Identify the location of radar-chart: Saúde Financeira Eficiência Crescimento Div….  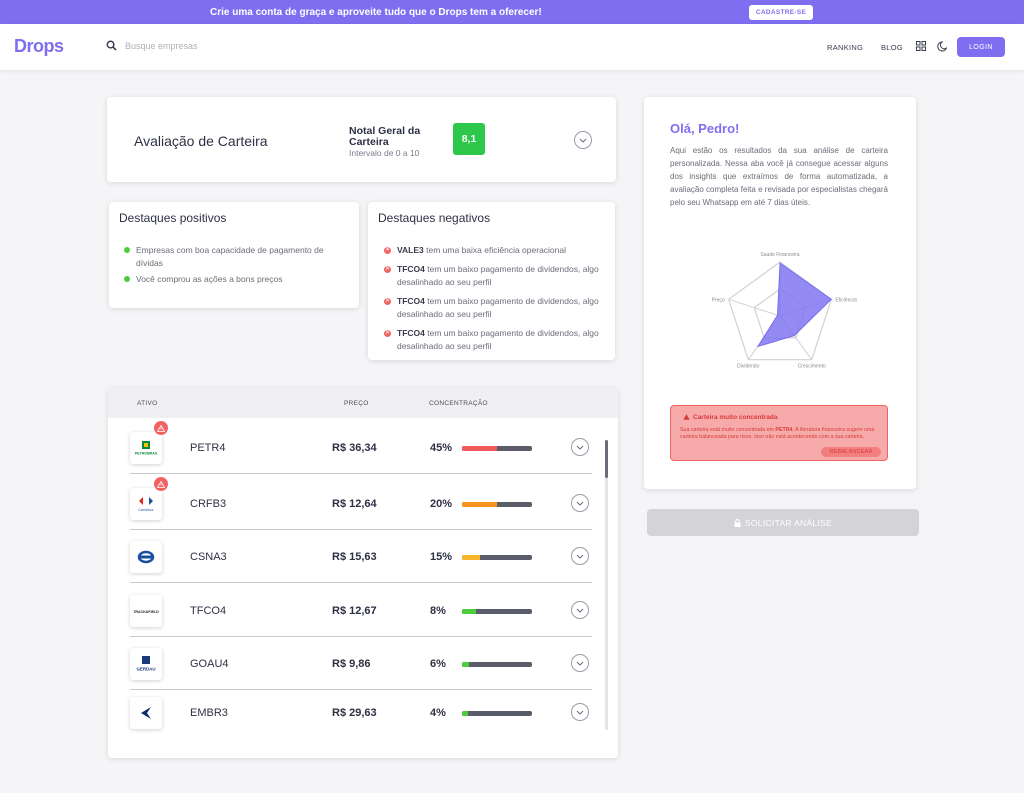
(784, 311).